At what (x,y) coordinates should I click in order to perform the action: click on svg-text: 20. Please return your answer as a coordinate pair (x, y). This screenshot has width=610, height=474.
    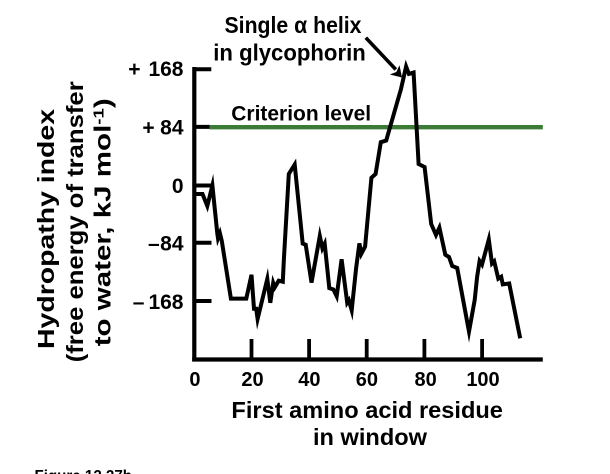
    Looking at the image, I should click on (252, 380).